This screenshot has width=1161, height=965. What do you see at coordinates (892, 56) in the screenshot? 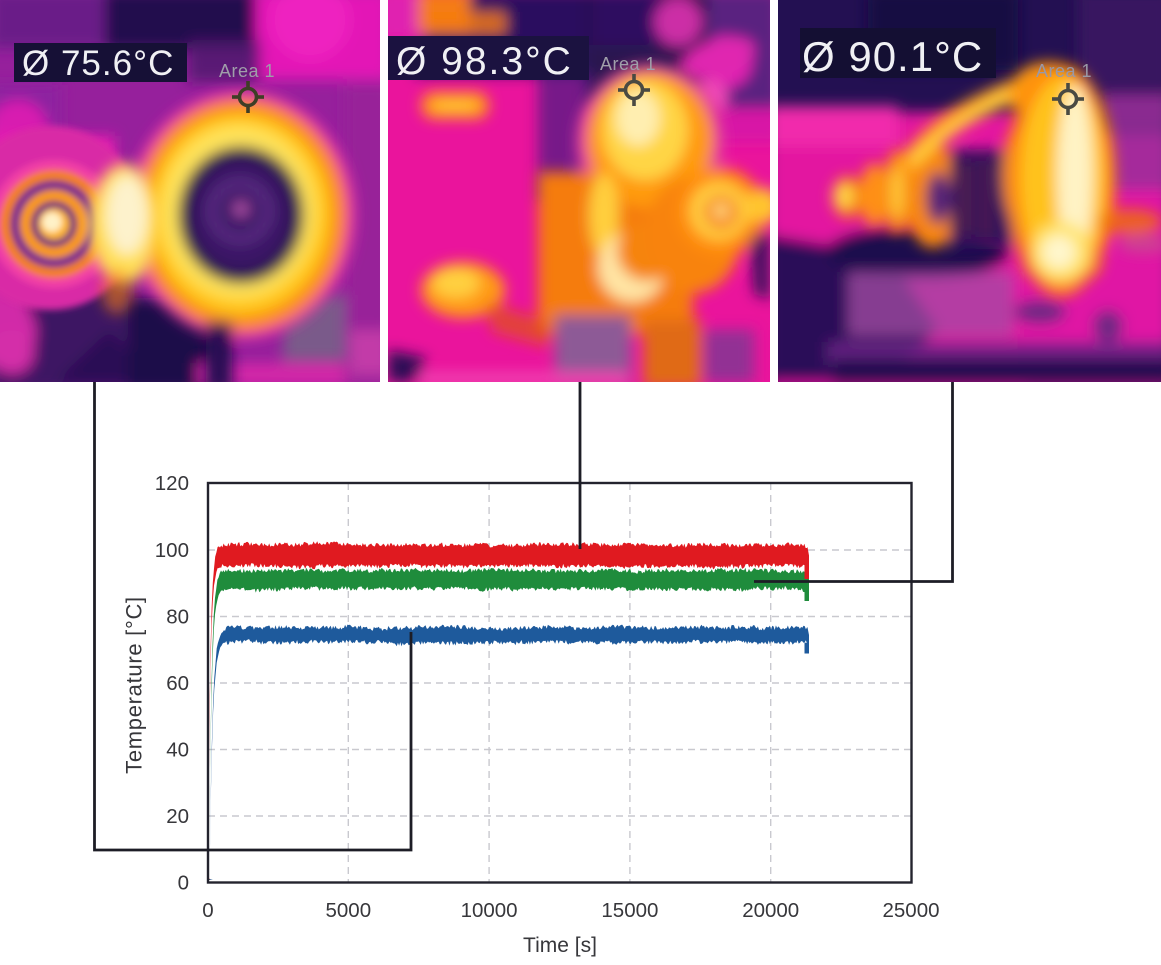
I see `svg-text: Ø 90.1°C` at bounding box center [892, 56].